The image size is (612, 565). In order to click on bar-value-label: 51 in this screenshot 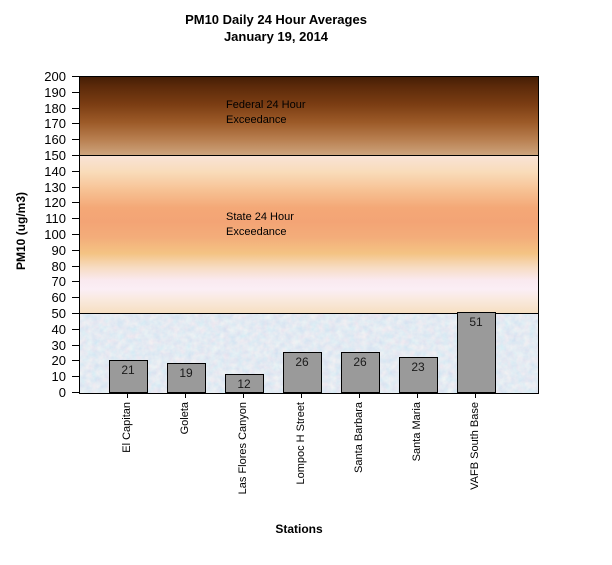, I will do `click(476, 322)`.